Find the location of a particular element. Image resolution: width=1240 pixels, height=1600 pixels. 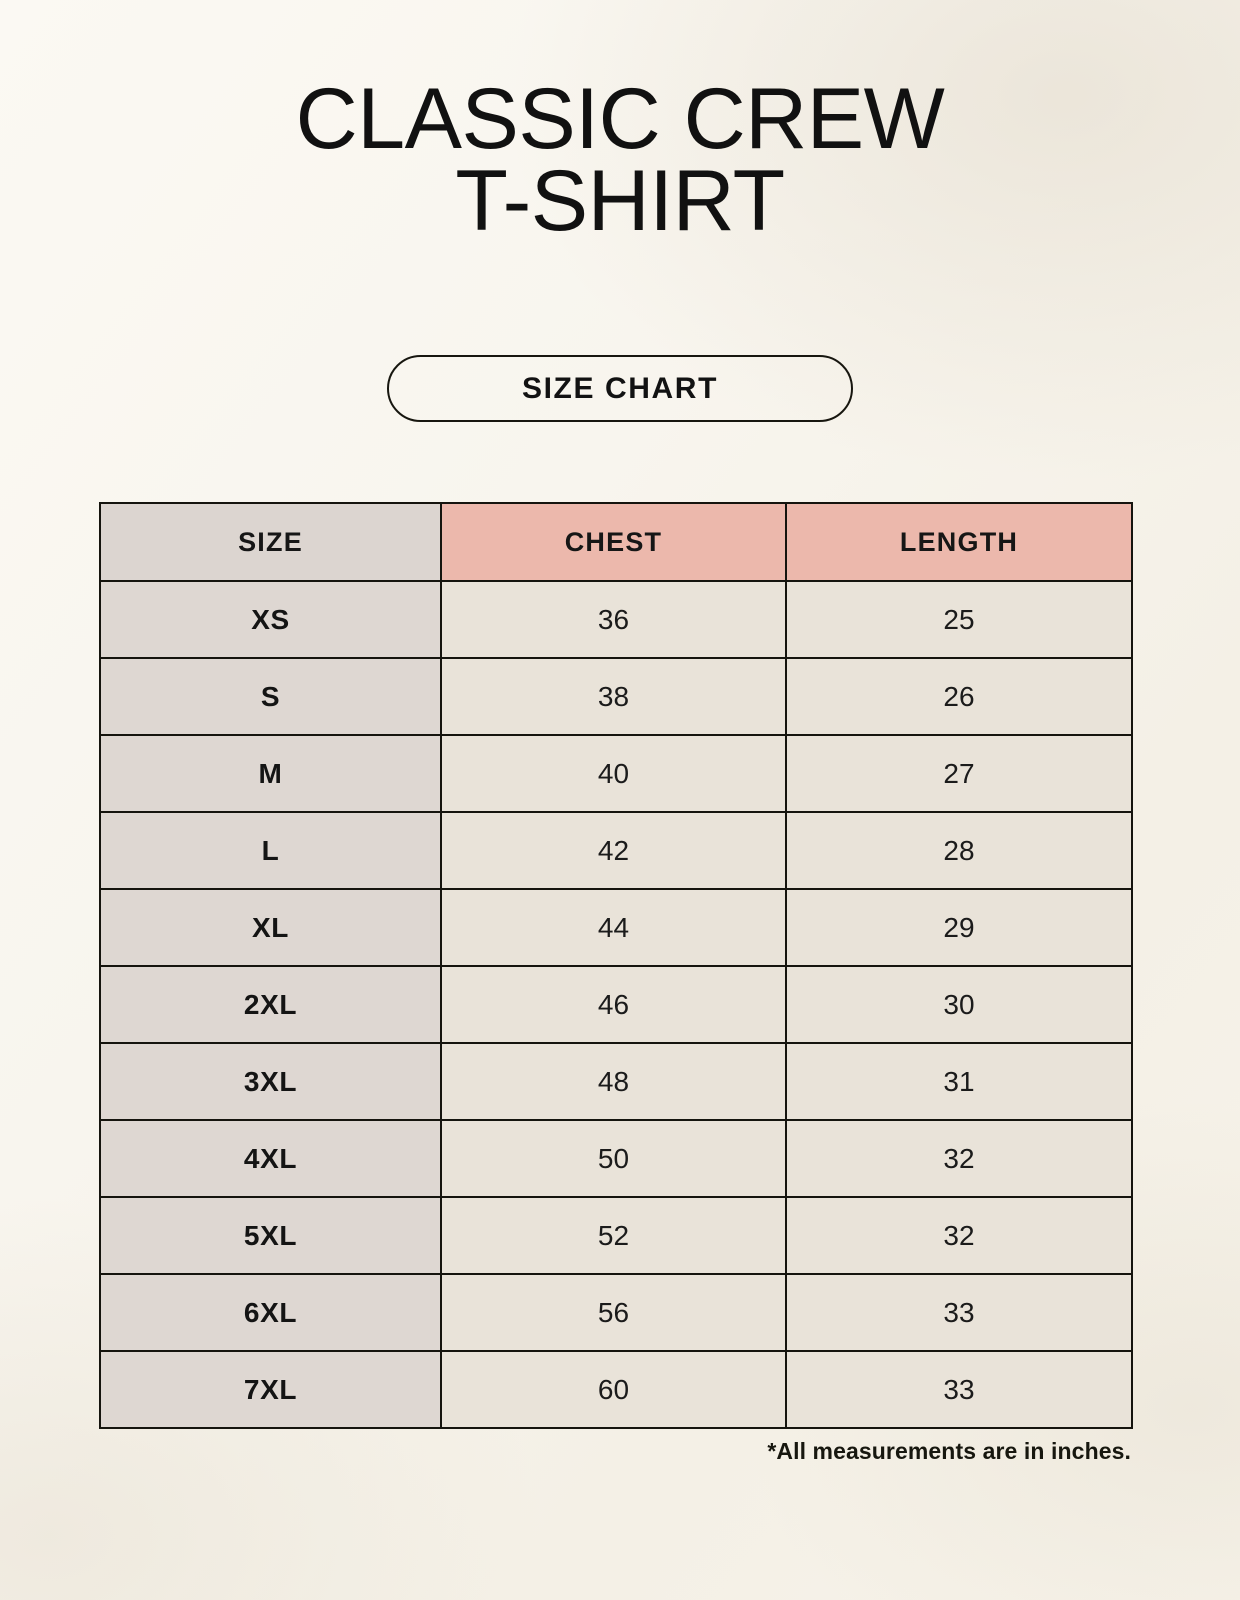

table-row: 4XL 50 32 is located at coordinates (616, 1158).